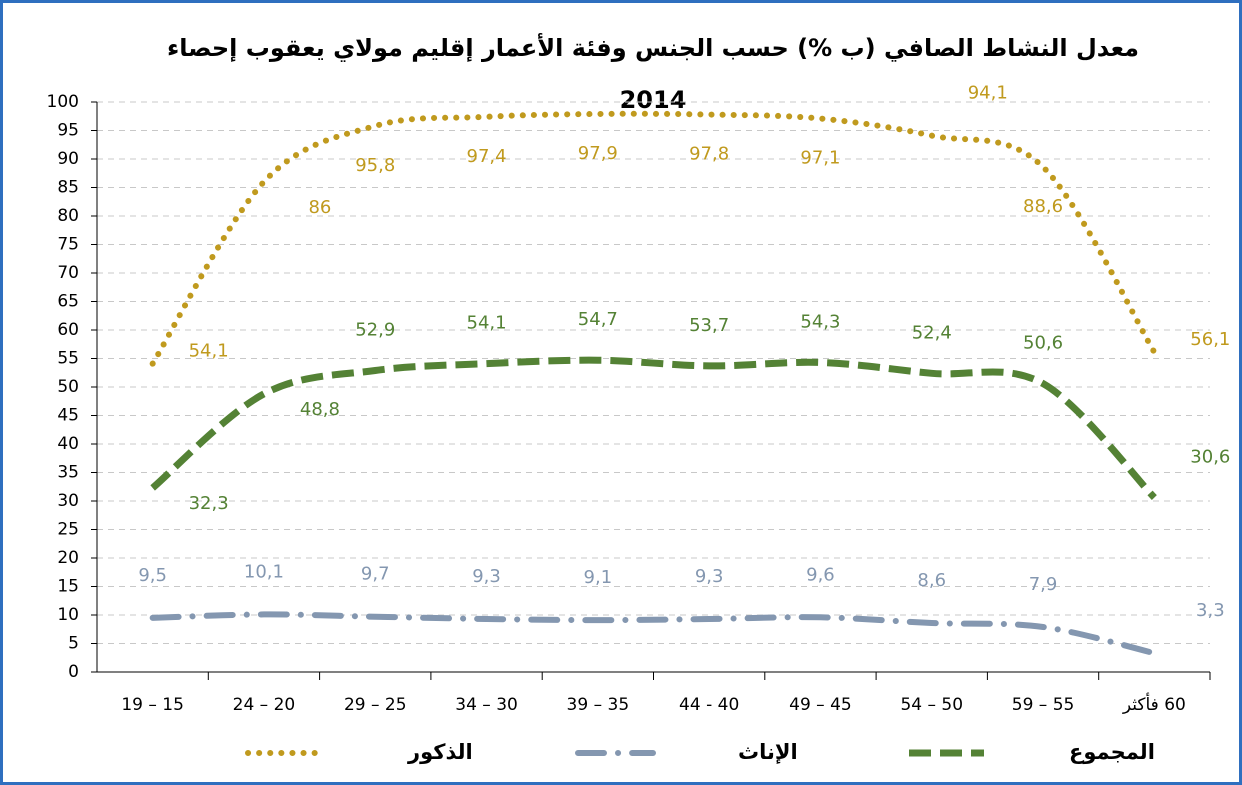  I want to click on x-tick-label: 15 – 19, so click(152, 705).